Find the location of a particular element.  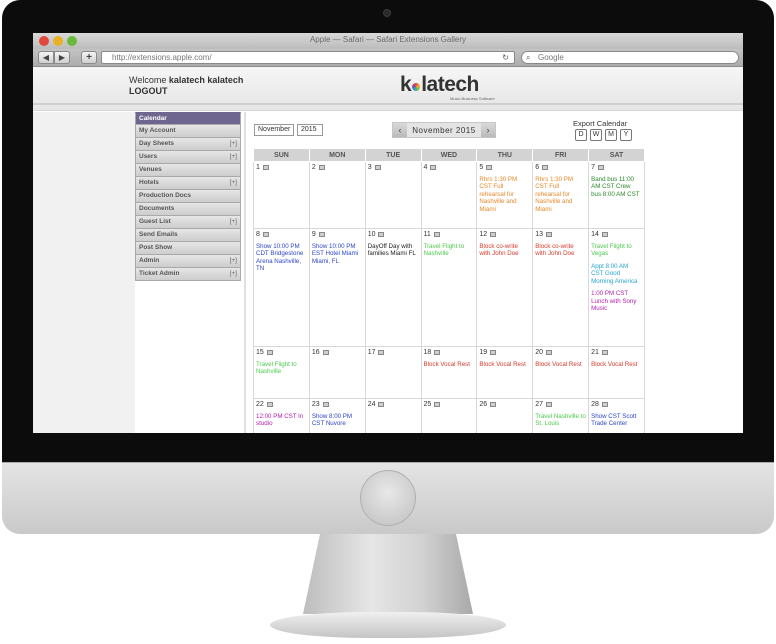

month-select: November is located at coordinates (274, 130).